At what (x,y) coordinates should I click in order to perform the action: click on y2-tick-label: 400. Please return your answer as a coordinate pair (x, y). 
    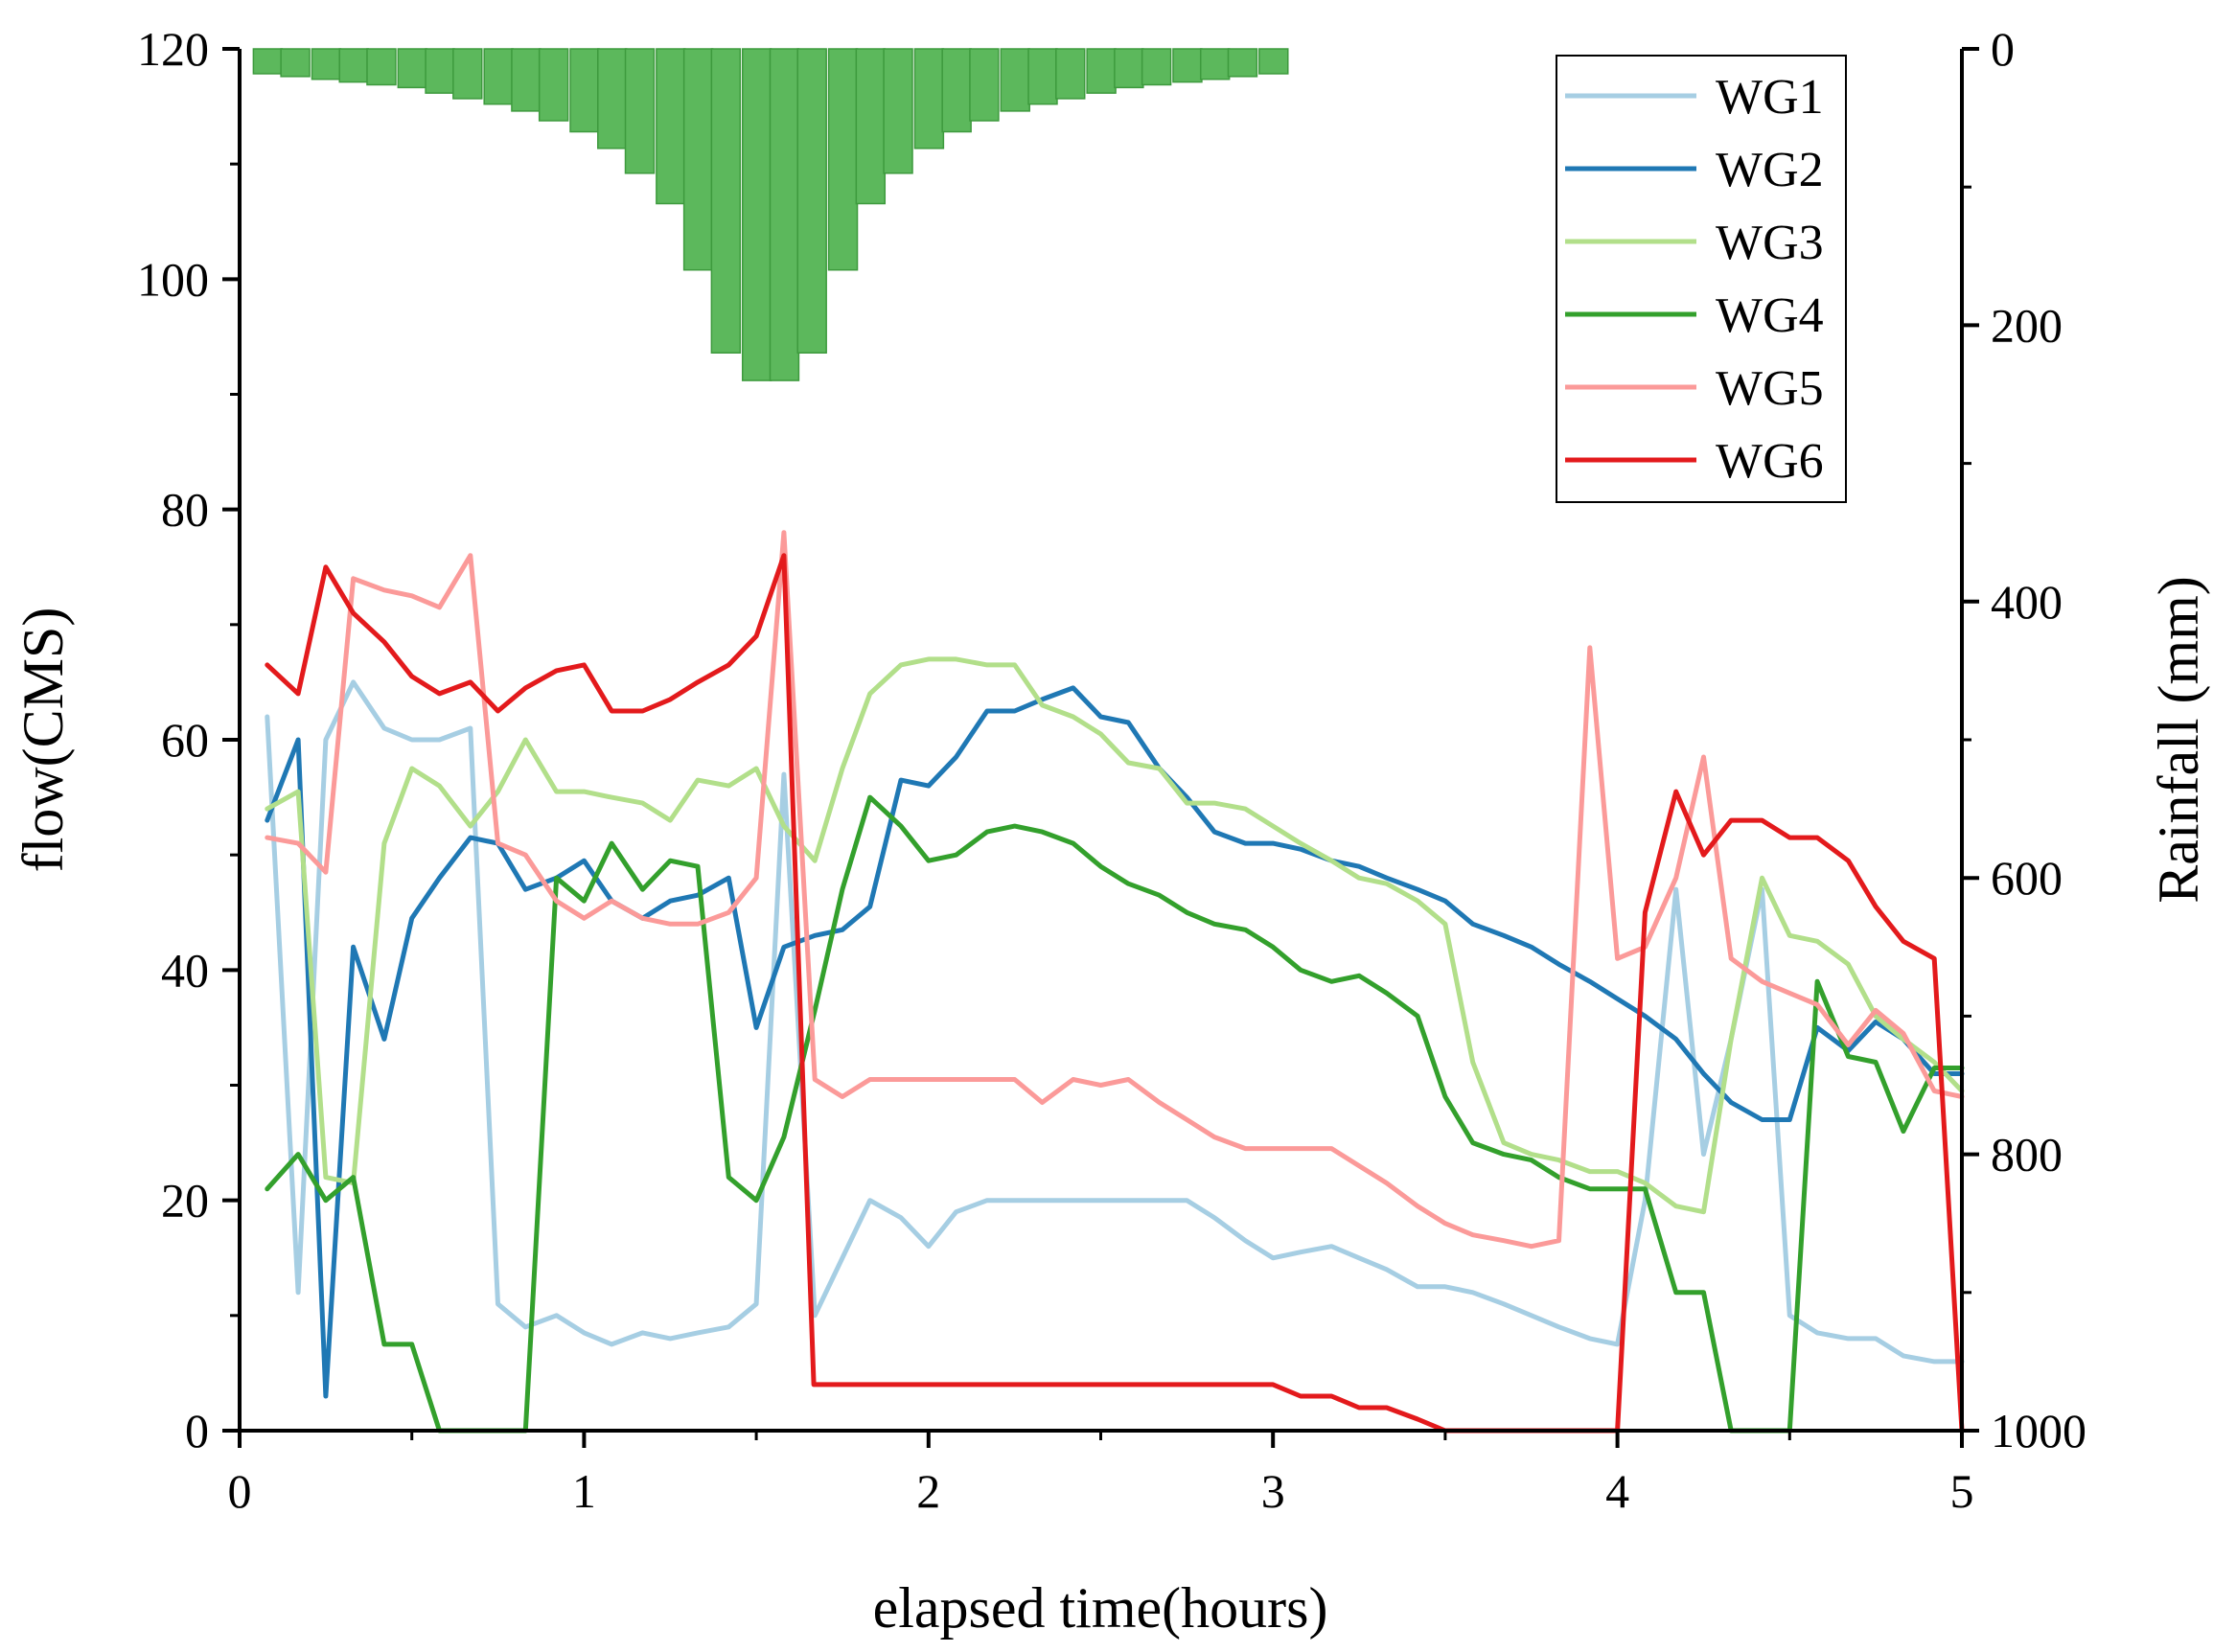
    Looking at the image, I should click on (2027, 602).